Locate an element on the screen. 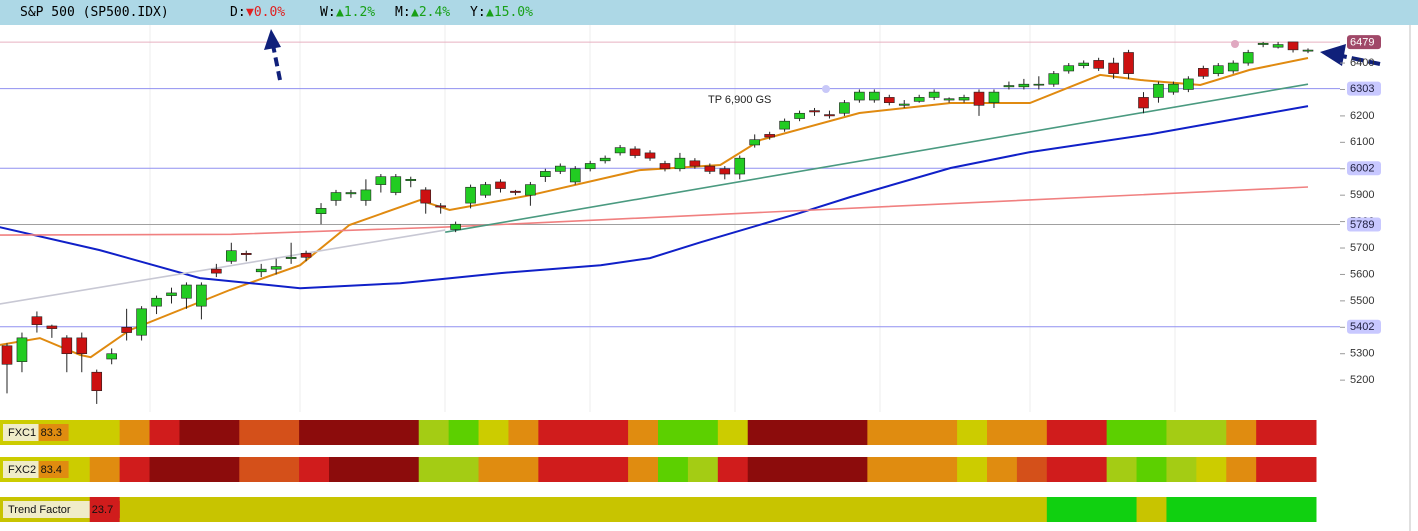 The image size is (1418, 531). level-label: 6479 is located at coordinates (1362, 43).